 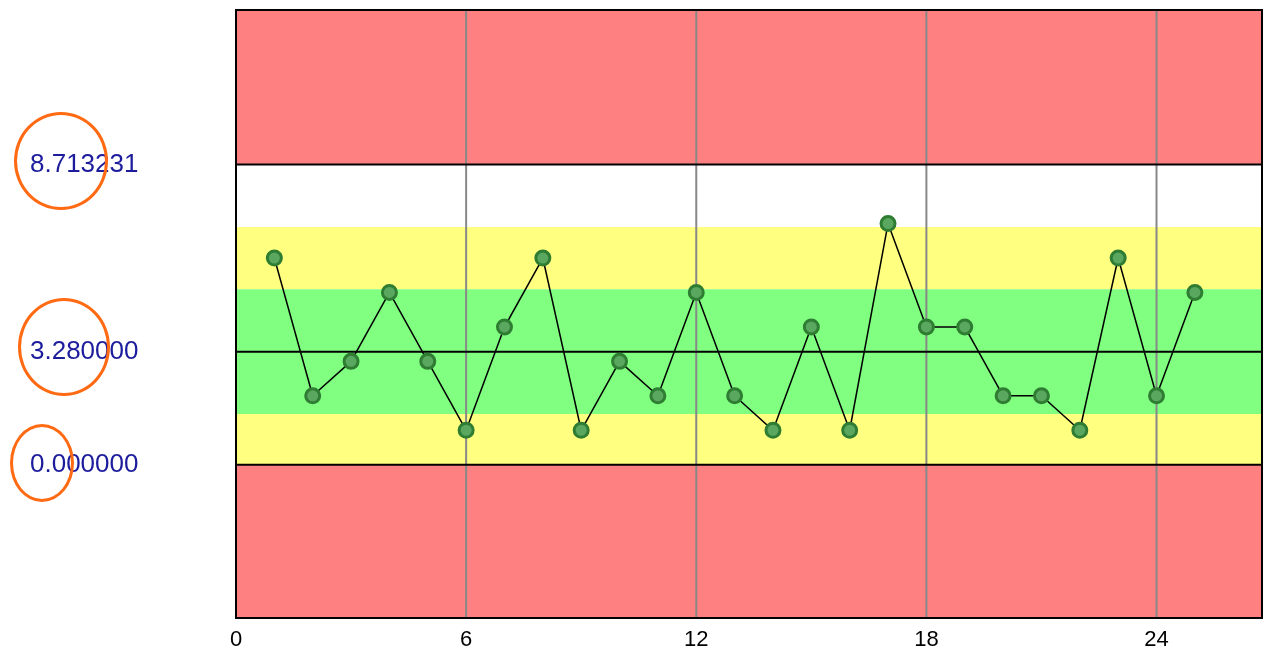 What do you see at coordinates (696, 639) in the screenshot?
I see `x-tick-label: 12` at bounding box center [696, 639].